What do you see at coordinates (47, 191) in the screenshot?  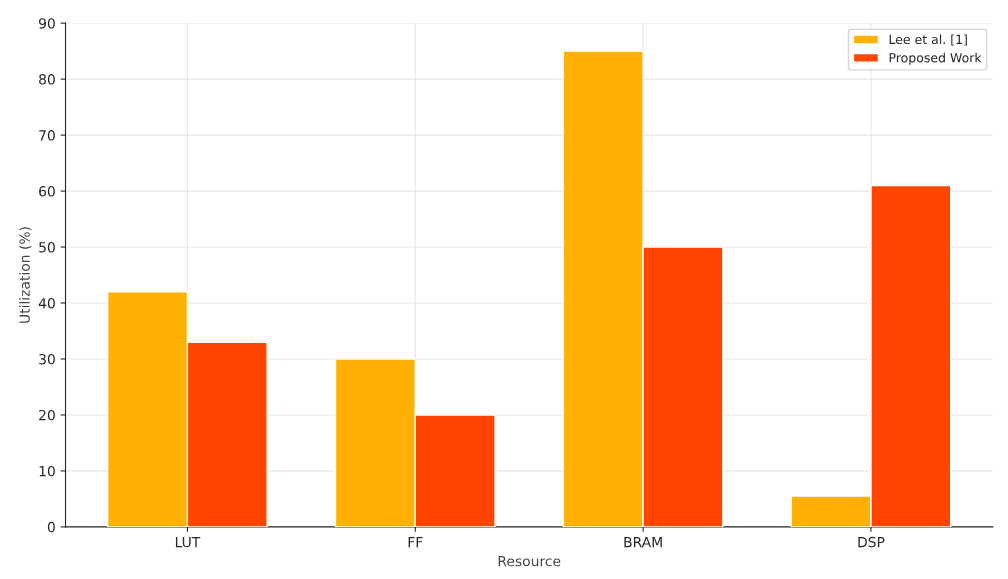 I see `y-tick-label: 60` at bounding box center [47, 191].